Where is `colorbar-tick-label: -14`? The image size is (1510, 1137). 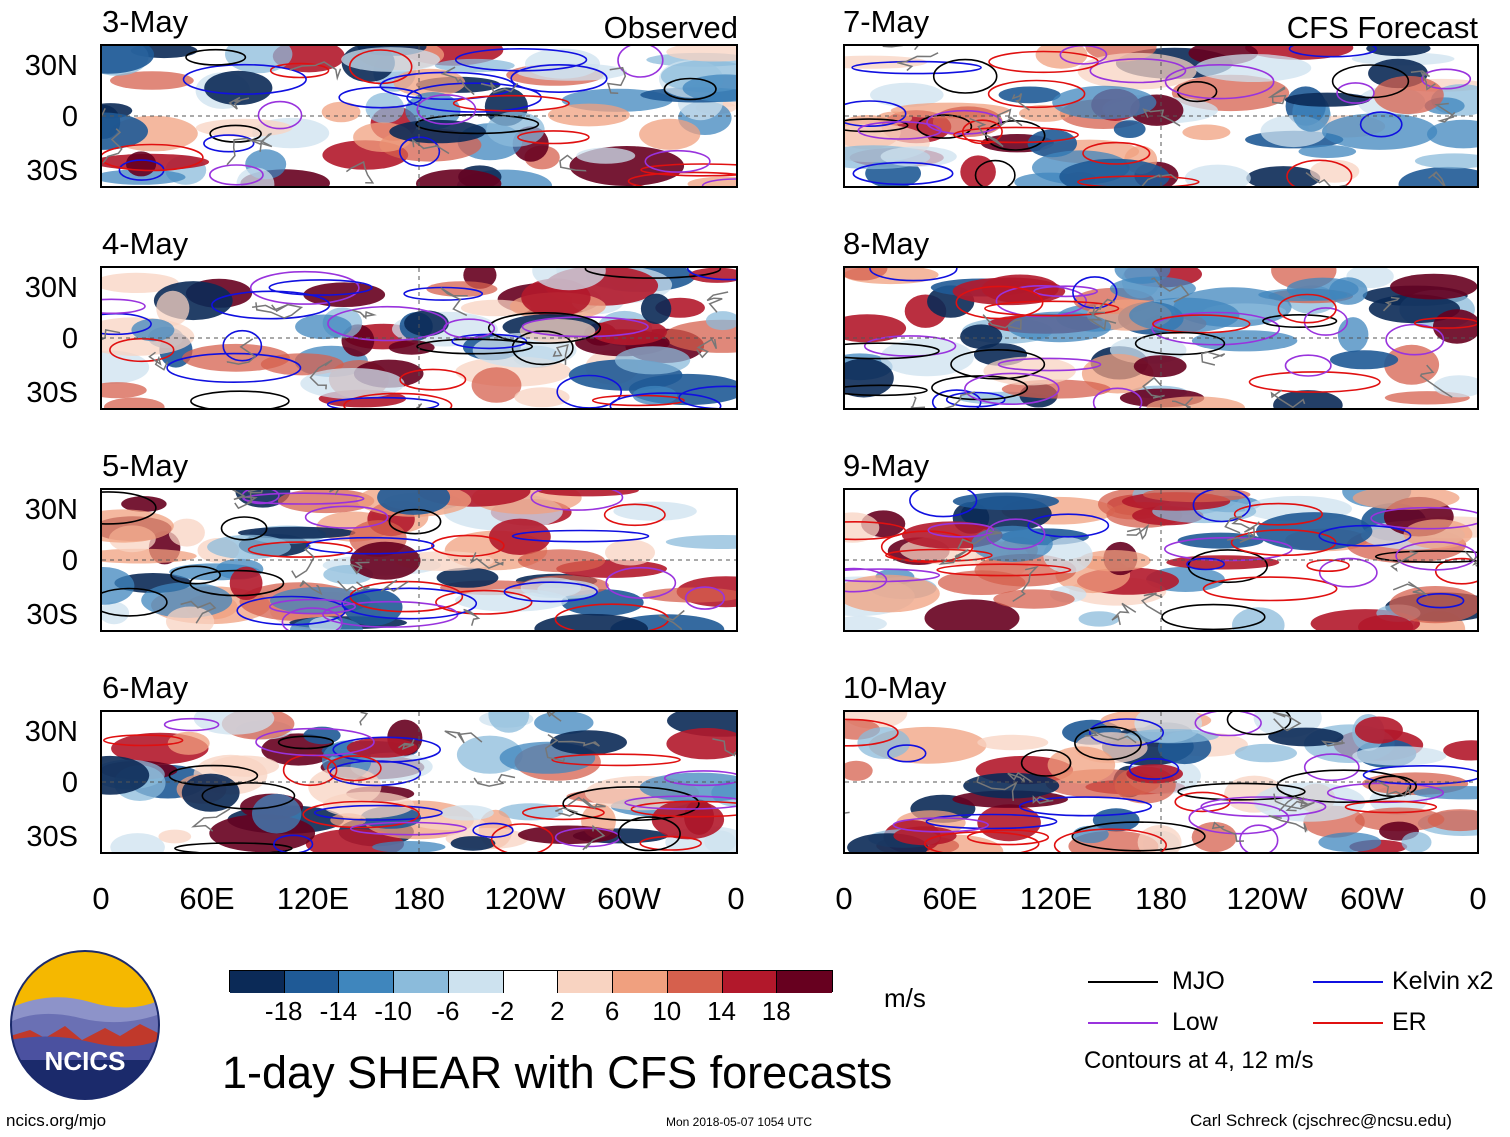
colorbar-tick-label: -14 is located at coordinates (338, 1011).